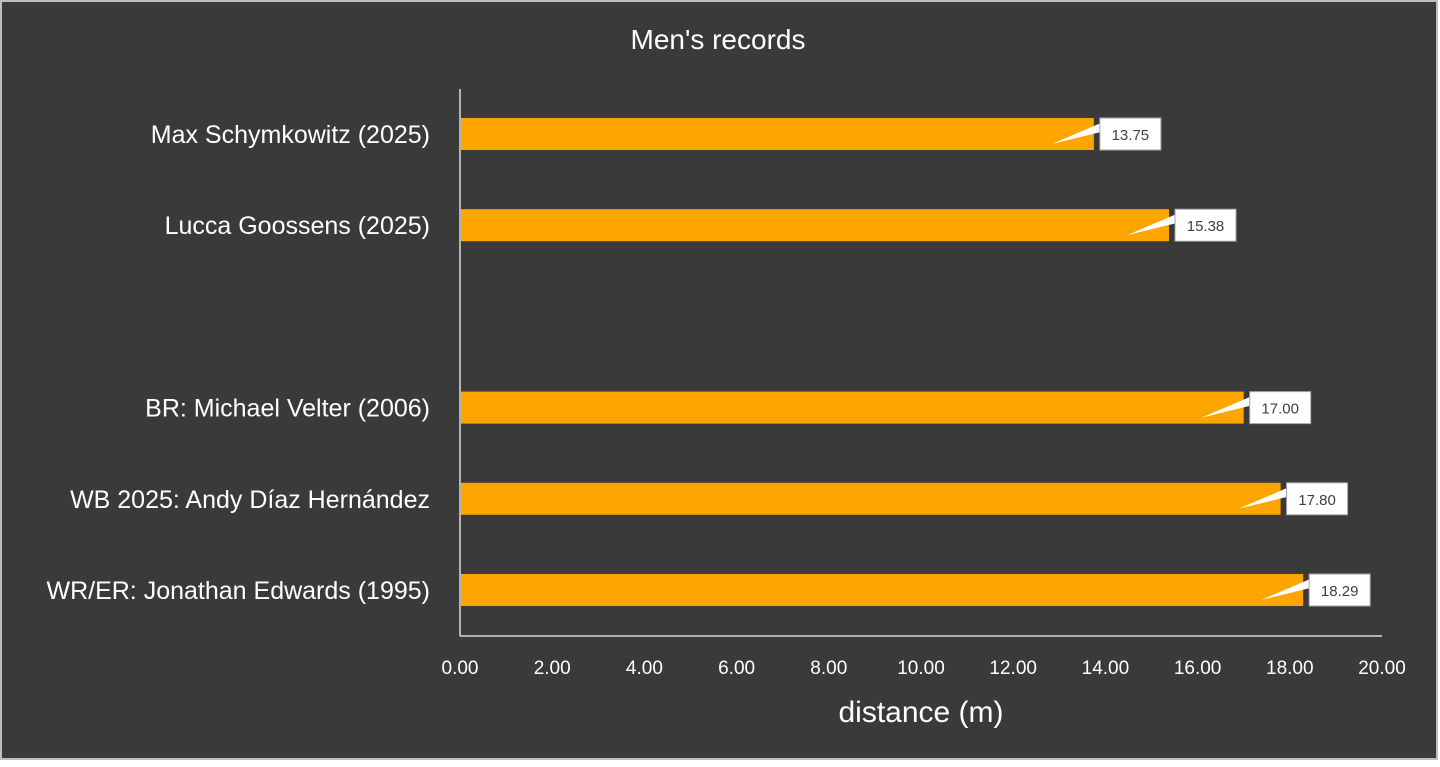 Image resolution: width=1440 pixels, height=767 pixels. I want to click on data-label-text: 17.00, so click(1280, 409).